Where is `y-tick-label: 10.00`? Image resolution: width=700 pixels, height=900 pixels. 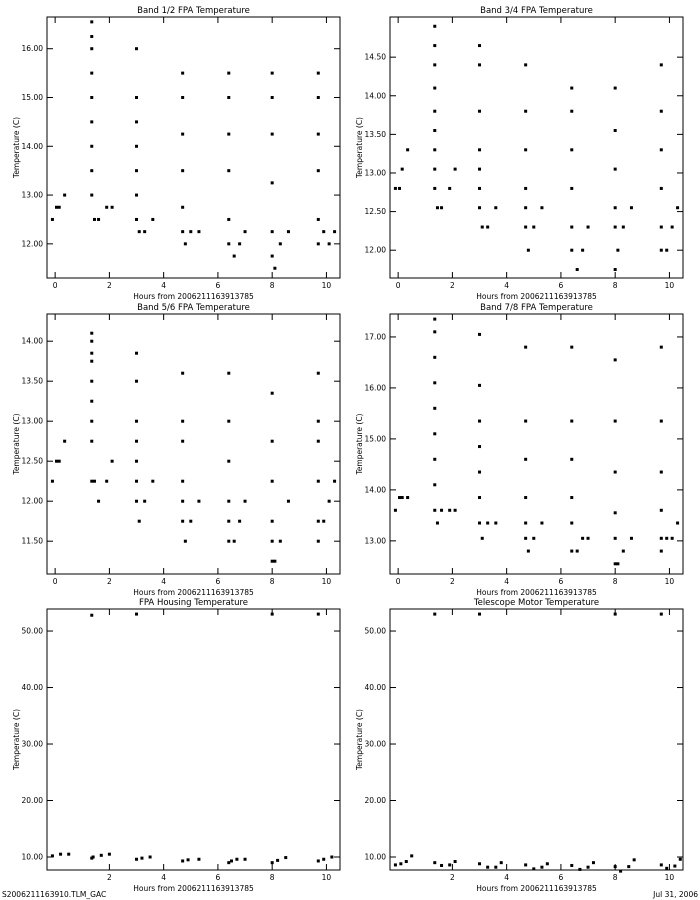
y-tick-label: 10.00 is located at coordinates (33, 857).